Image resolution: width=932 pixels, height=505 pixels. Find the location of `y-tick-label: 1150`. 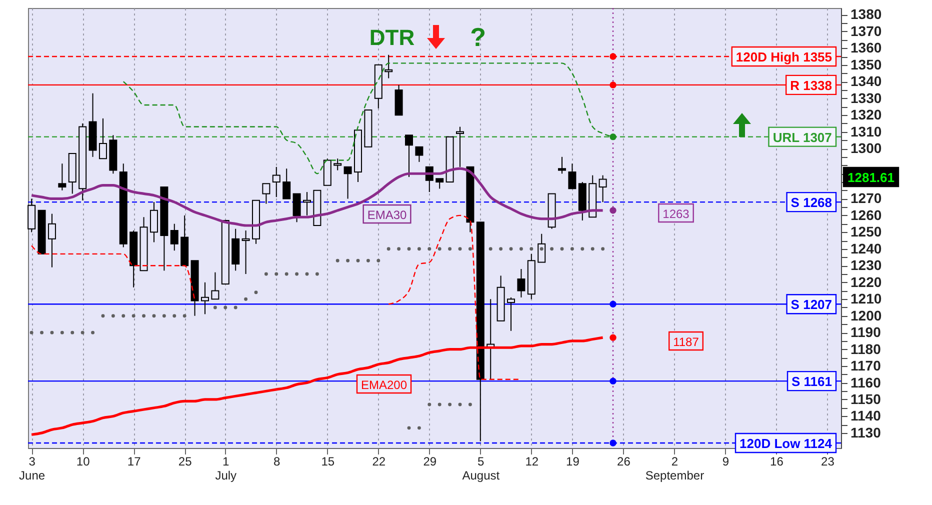

y-tick-label: 1150 is located at coordinates (866, 398).